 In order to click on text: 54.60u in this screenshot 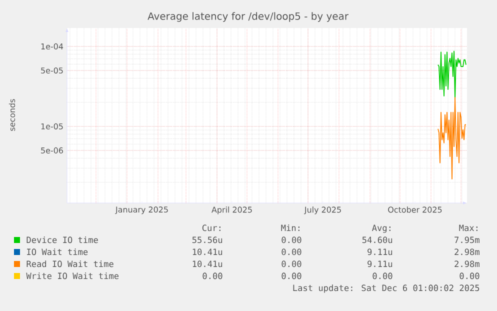, I will do `click(377, 240)`.